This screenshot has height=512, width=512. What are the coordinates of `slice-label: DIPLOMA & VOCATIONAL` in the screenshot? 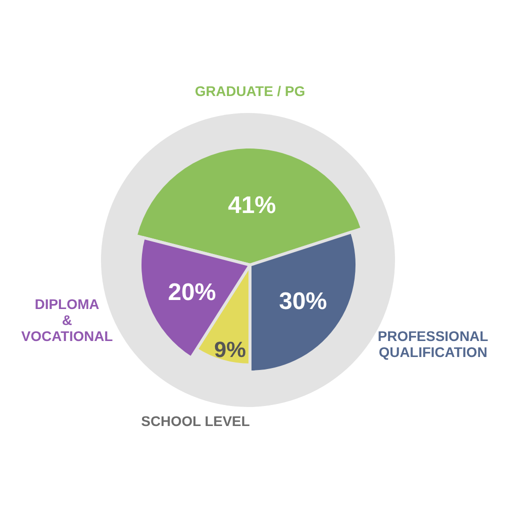 It's located at (67, 320).